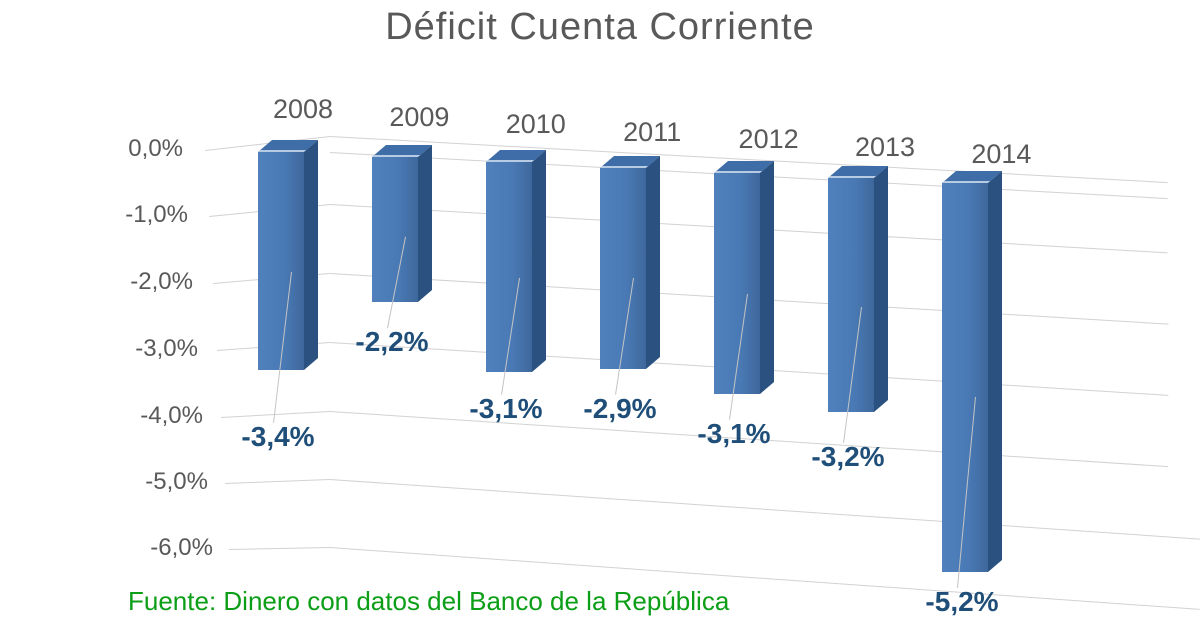  Describe the element at coordinates (600, 27) in the screenshot. I see `chart-title: Déficit Cuenta Corriente` at that location.